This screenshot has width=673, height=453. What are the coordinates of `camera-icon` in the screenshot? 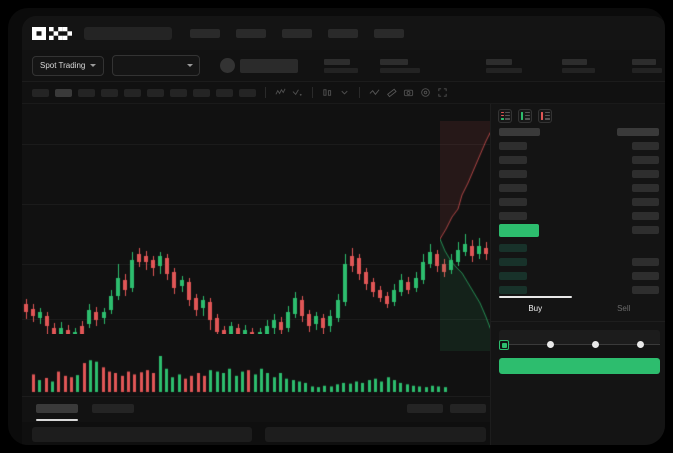 It's located at (408, 92).